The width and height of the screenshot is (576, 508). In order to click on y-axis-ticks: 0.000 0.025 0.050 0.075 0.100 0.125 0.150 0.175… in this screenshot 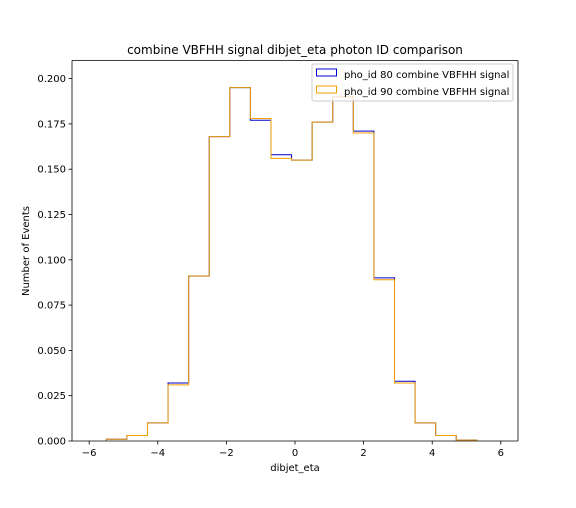, I will do `click(54, 261)`.